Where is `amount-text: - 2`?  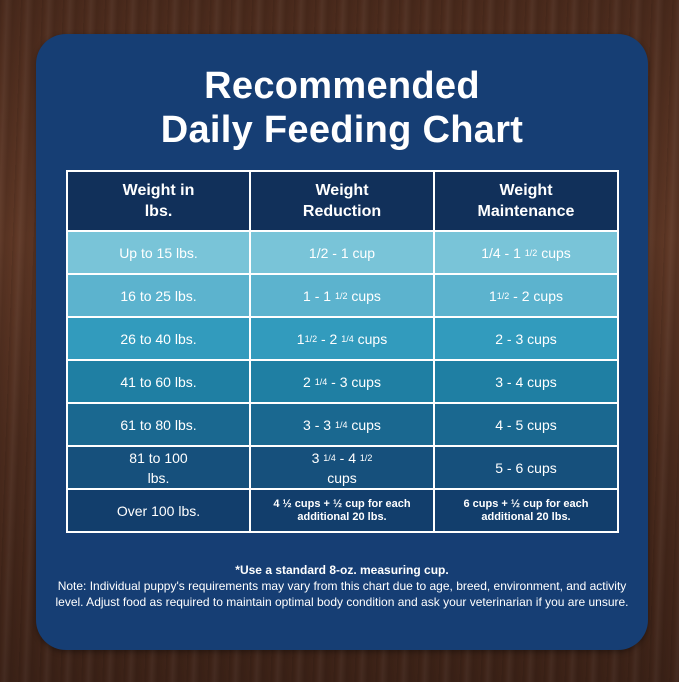 amount-text: - 2 is located at coordinates (329, 338).